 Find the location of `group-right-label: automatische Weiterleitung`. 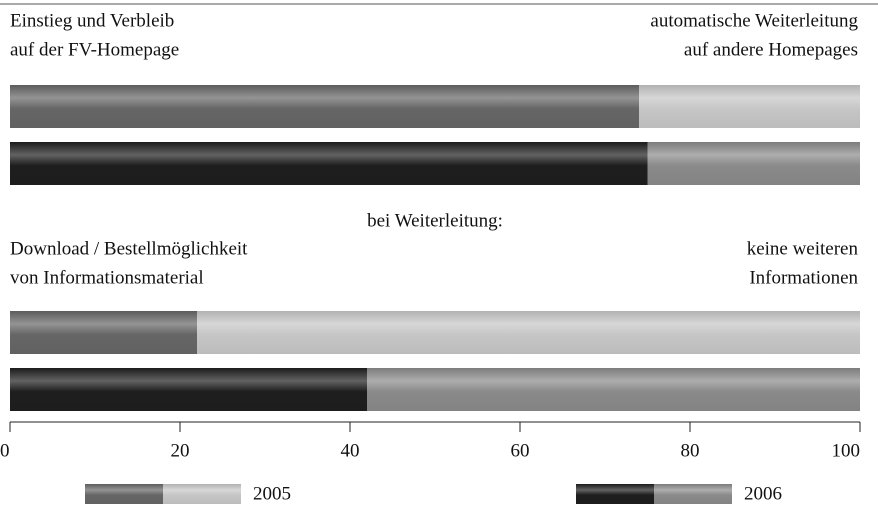

group-right-label: automatische Weiterleitung is located at coordinates (754, 20).